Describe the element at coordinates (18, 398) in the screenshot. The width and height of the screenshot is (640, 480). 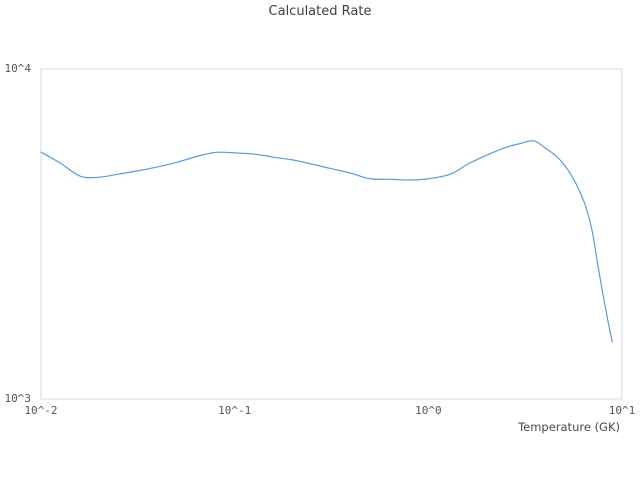
I see `y-tick-label: 10^3` at that location.